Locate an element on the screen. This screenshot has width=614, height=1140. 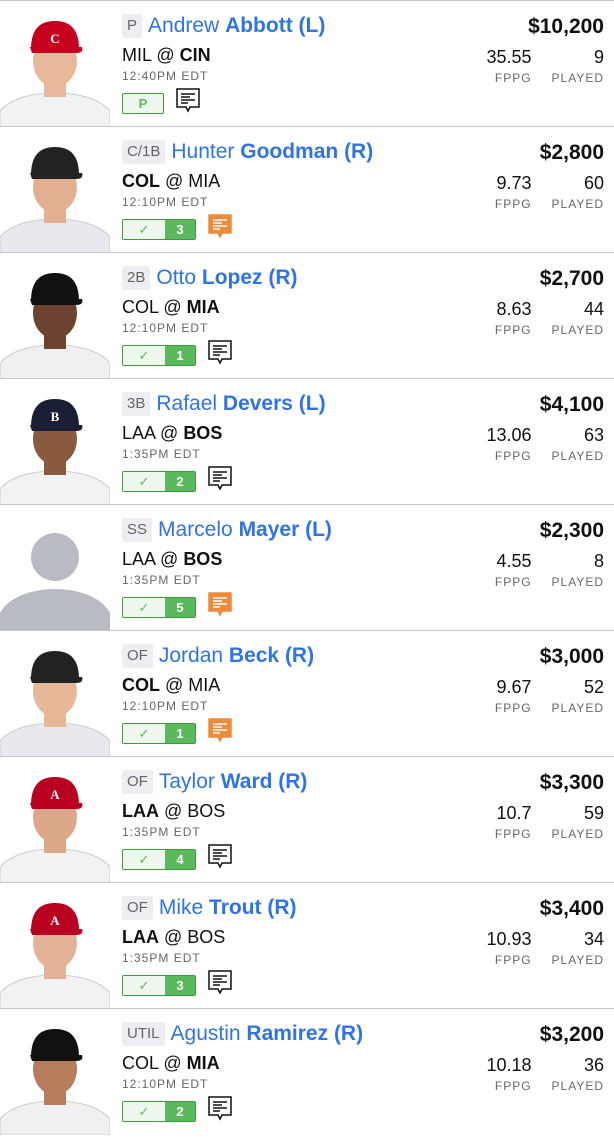
fppg-value: 10.7 is located at coordinates (514, 813).